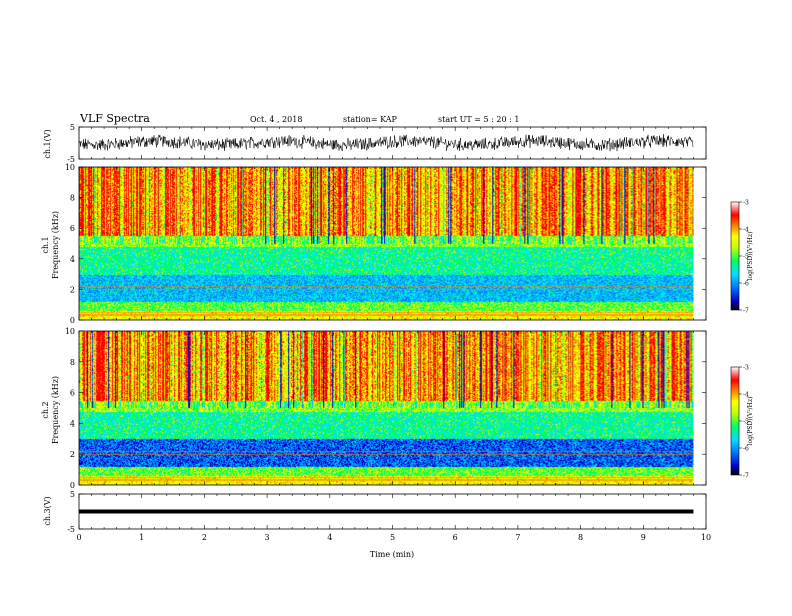 This screenshot has height=616, width=792. I want to click on ch1-spectrogram-axis-label-channel: ch.1, so click(45, 244).